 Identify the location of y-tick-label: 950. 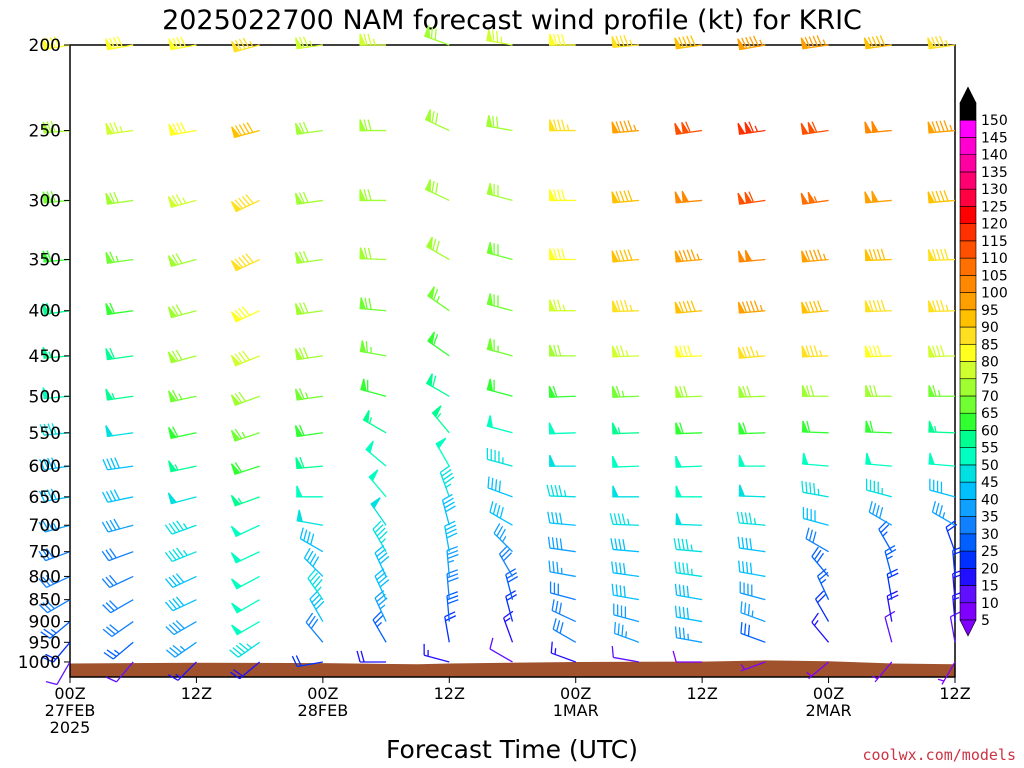
(45, 643).